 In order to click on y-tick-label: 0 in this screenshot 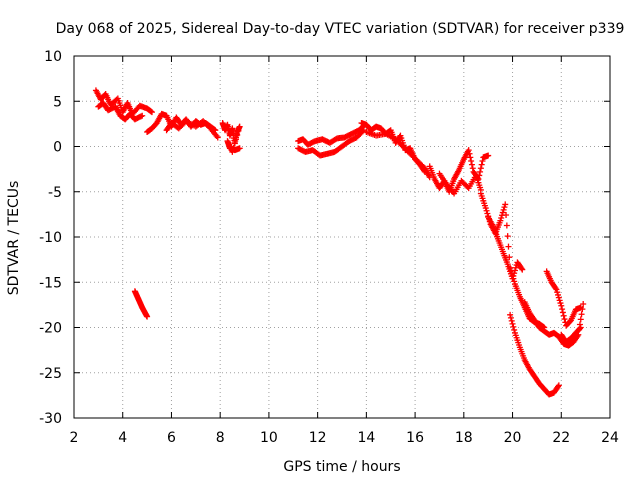, I will do `click(57, 148)`.